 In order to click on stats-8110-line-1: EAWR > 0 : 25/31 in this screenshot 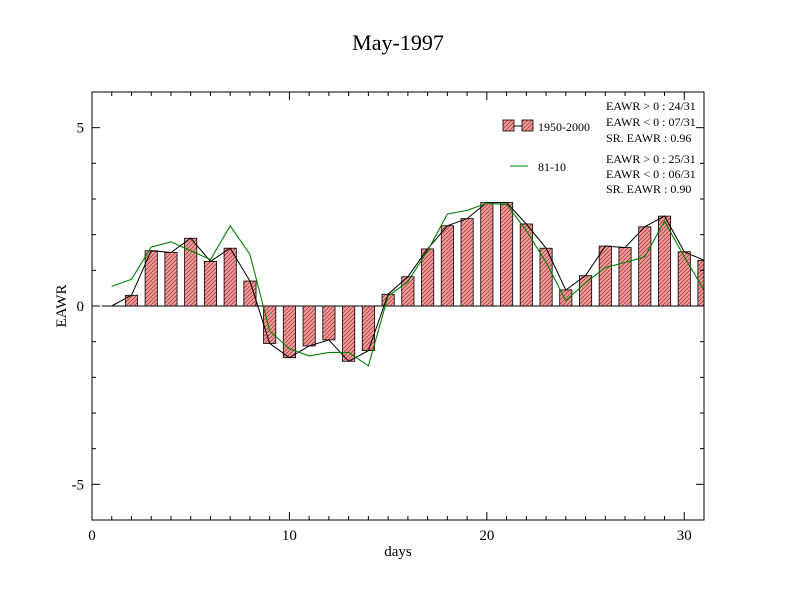, I will do `click(651, 159)`.